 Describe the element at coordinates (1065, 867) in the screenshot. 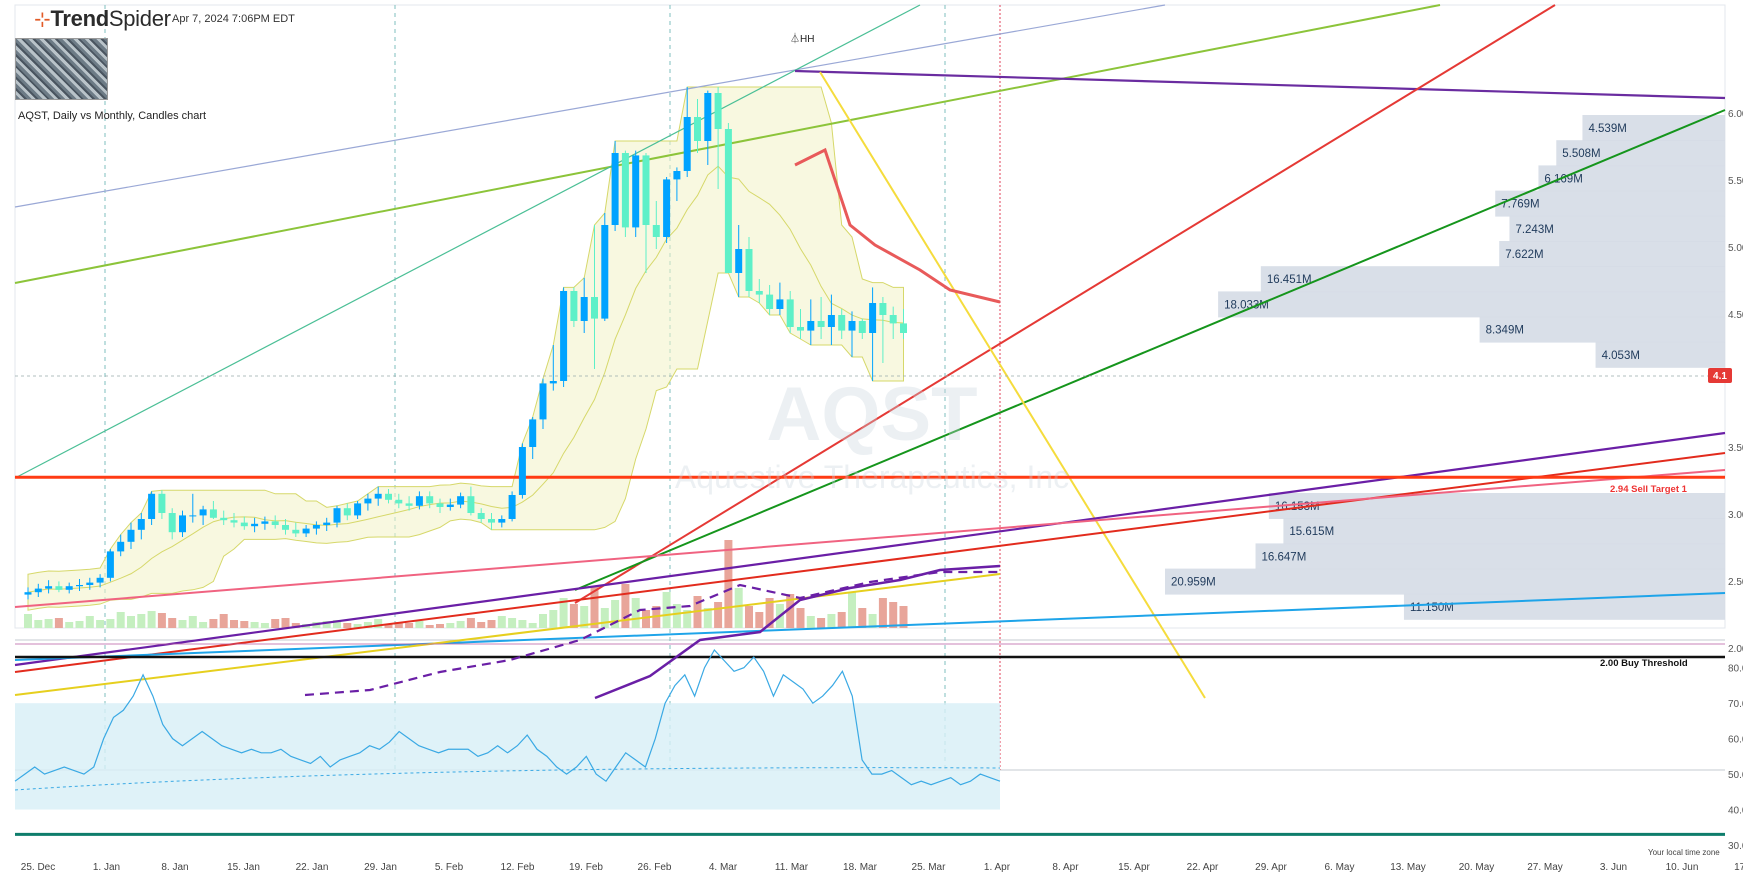

I see `x-tick-label: 8. Apr` at that location.